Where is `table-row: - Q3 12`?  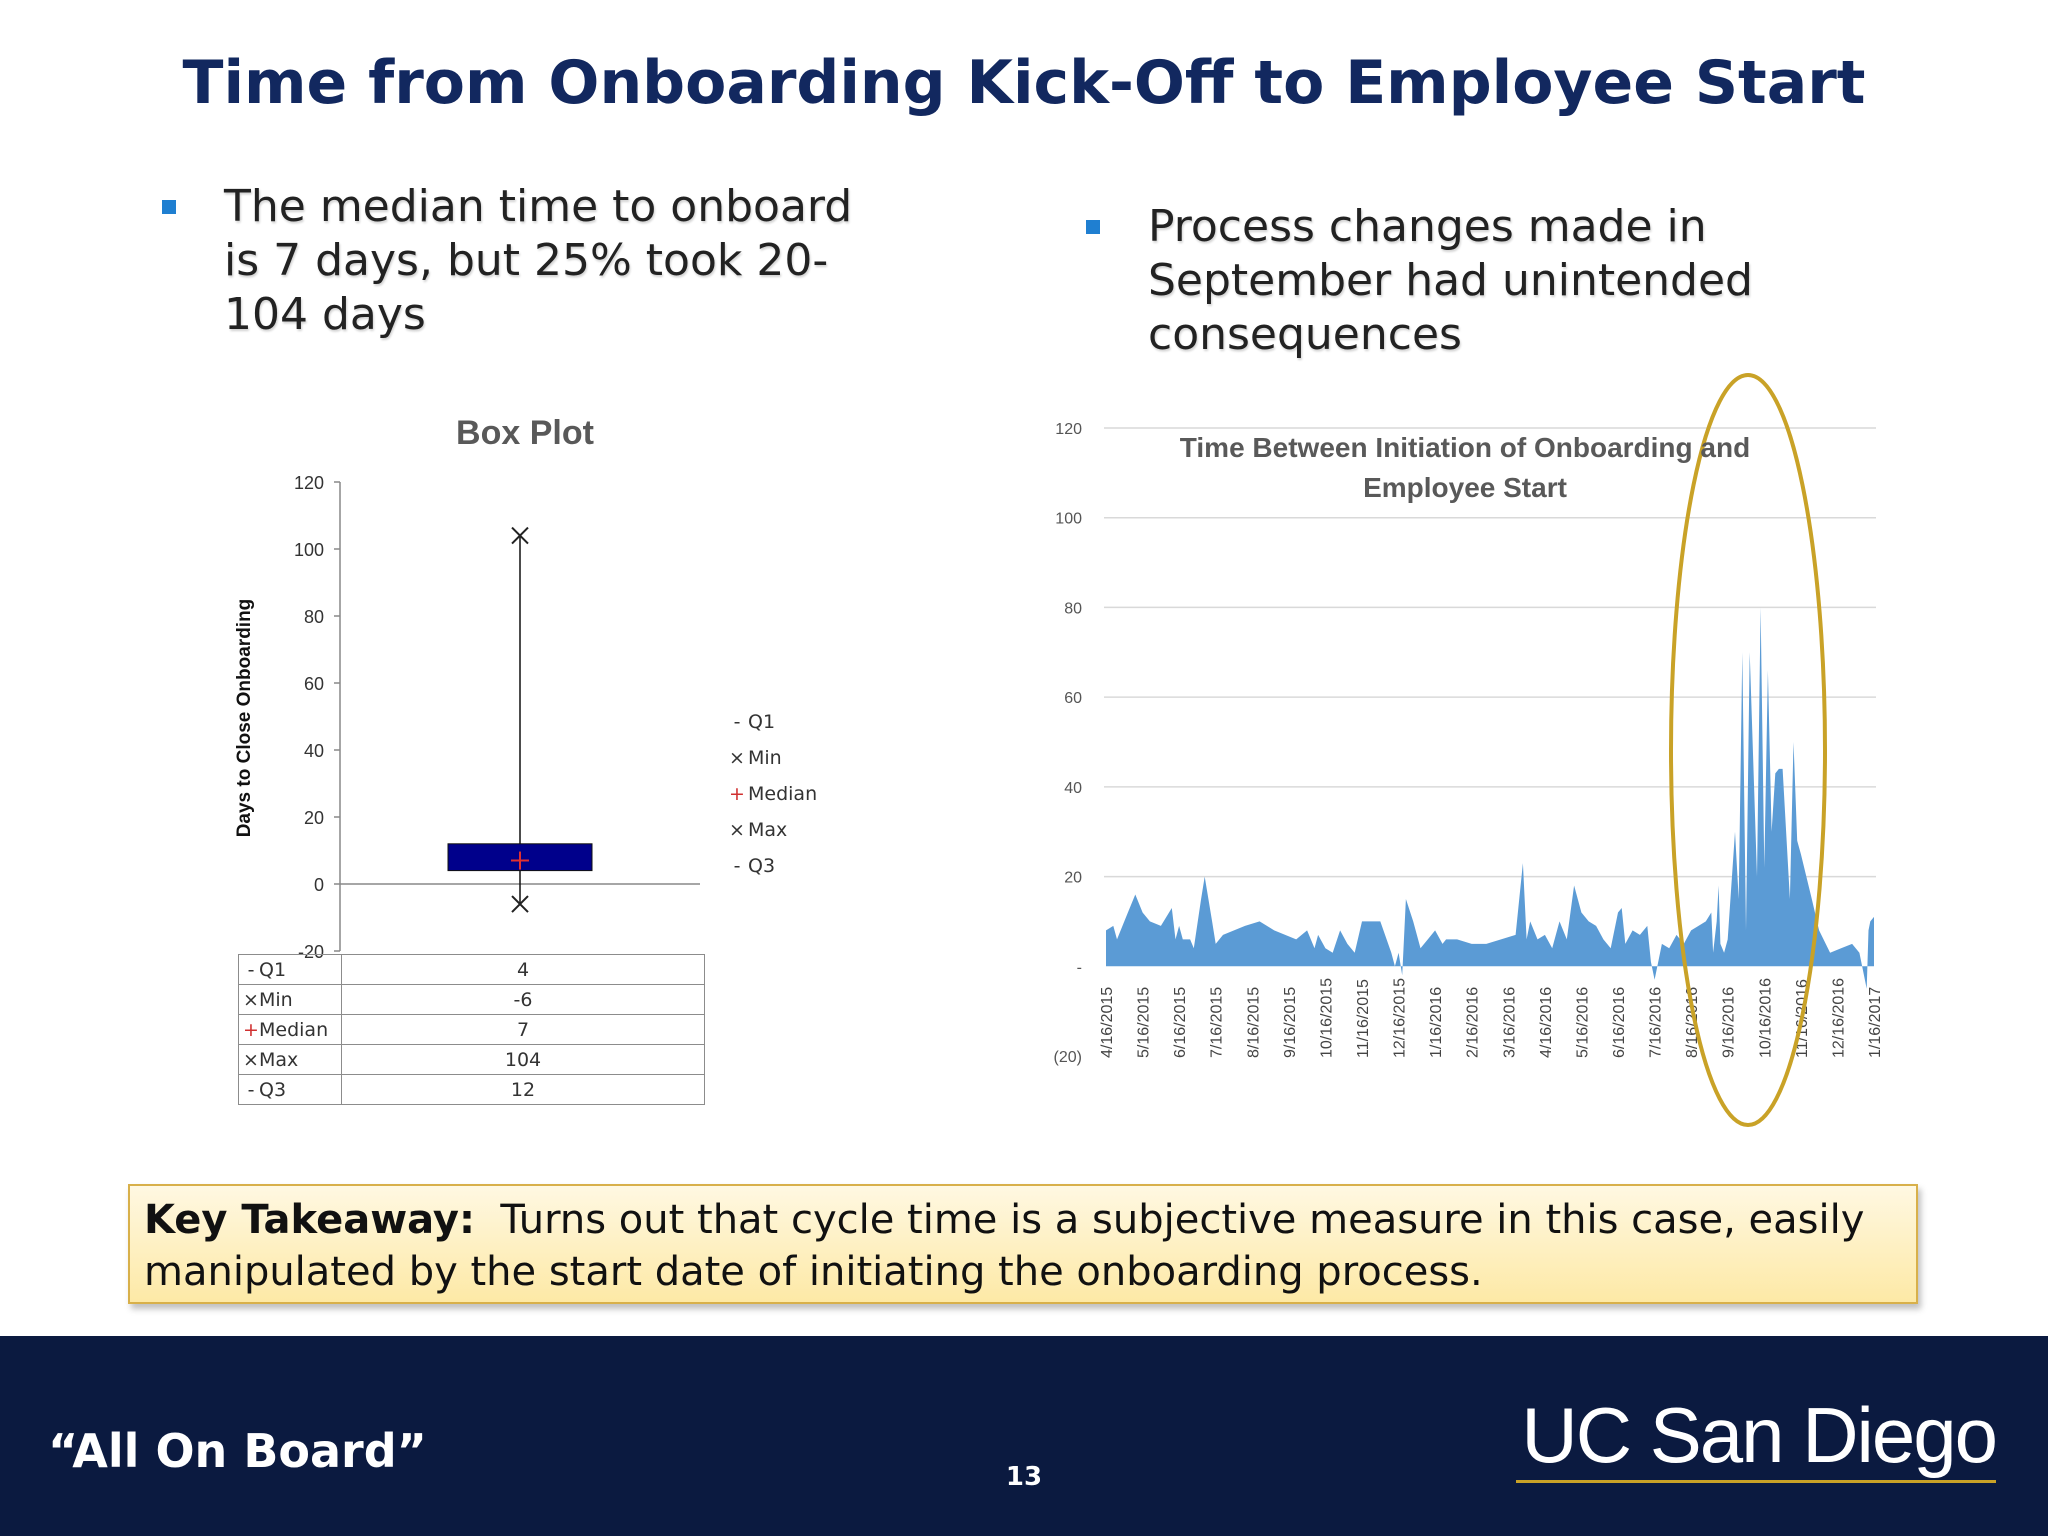
table-row: - Q3 12 is located at coordinates (471, 1089).